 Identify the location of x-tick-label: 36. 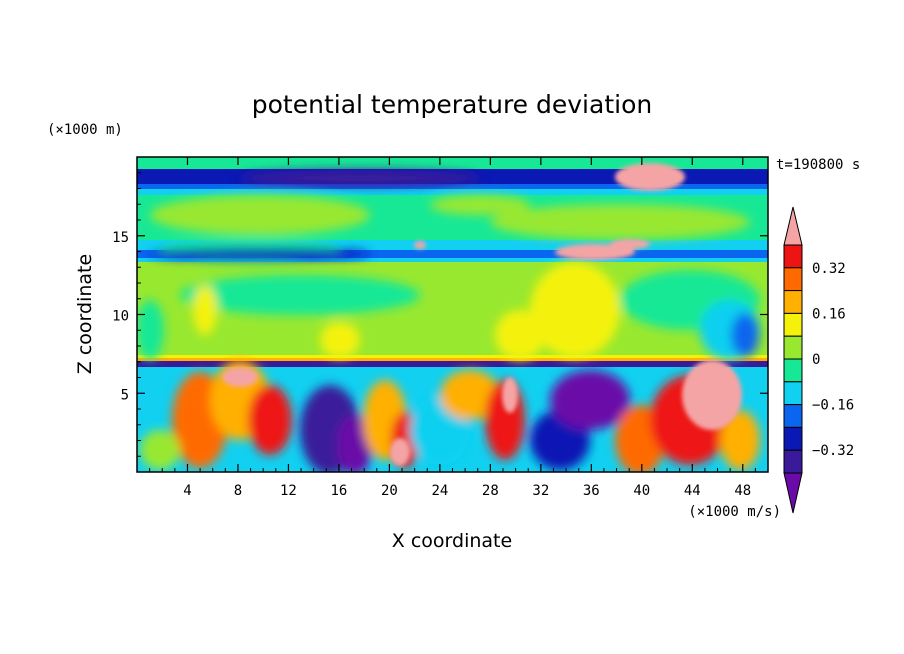
(591, 491).